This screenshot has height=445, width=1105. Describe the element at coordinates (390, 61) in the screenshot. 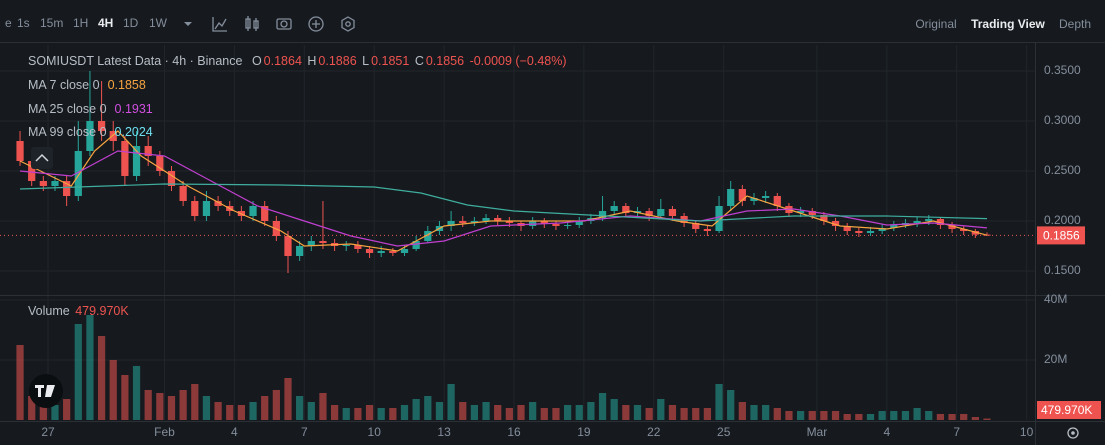

I see `low-value: 0.1851` at that location.